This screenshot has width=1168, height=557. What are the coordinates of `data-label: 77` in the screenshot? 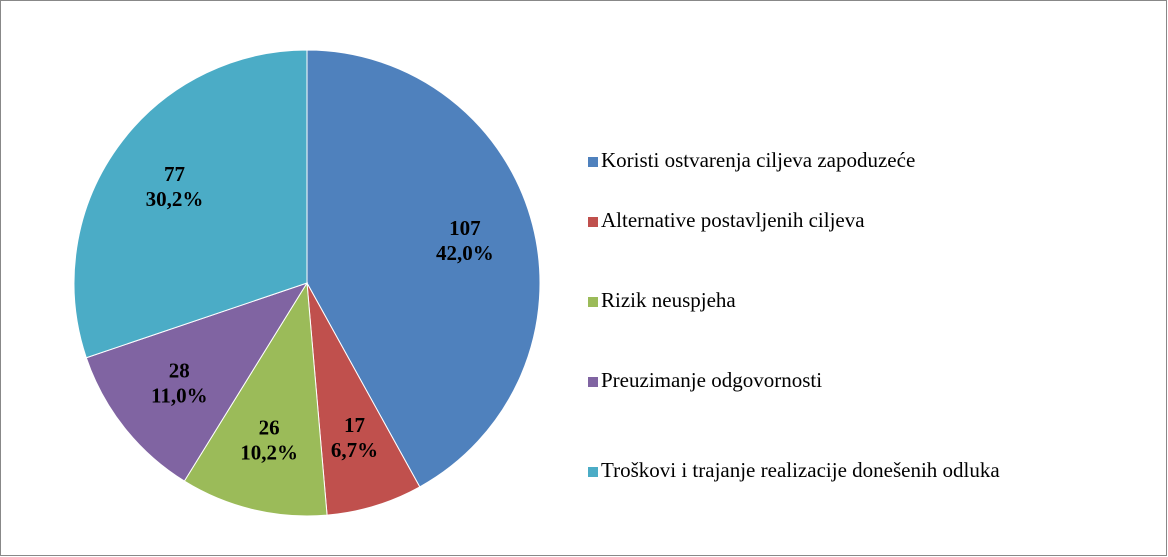 It's located at (174, 174).